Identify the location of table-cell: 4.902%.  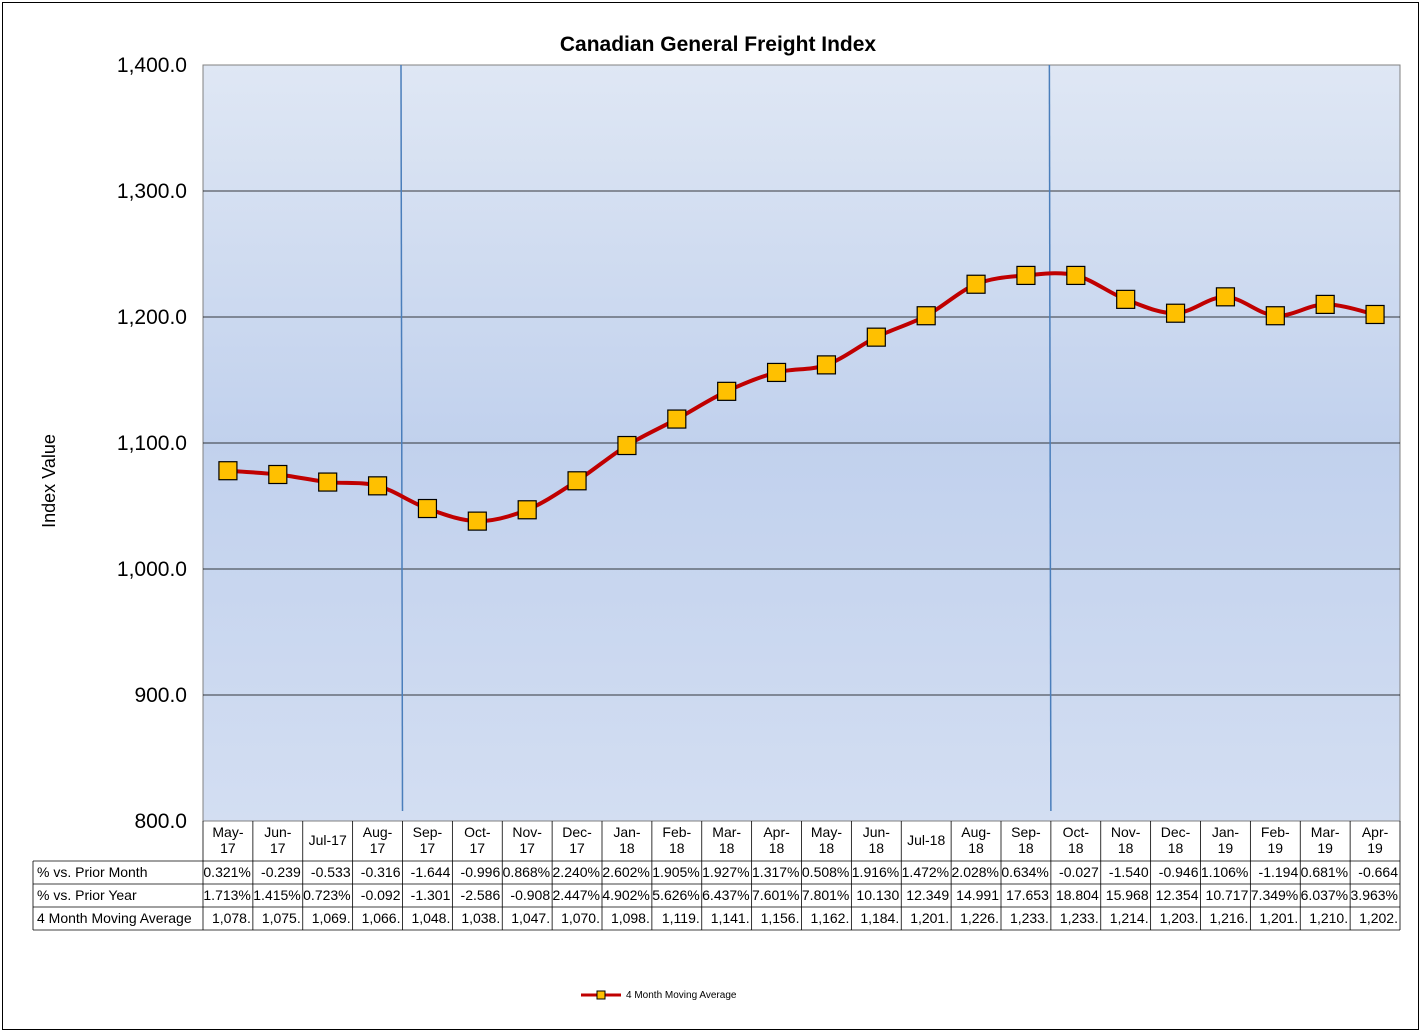
(625, 895).